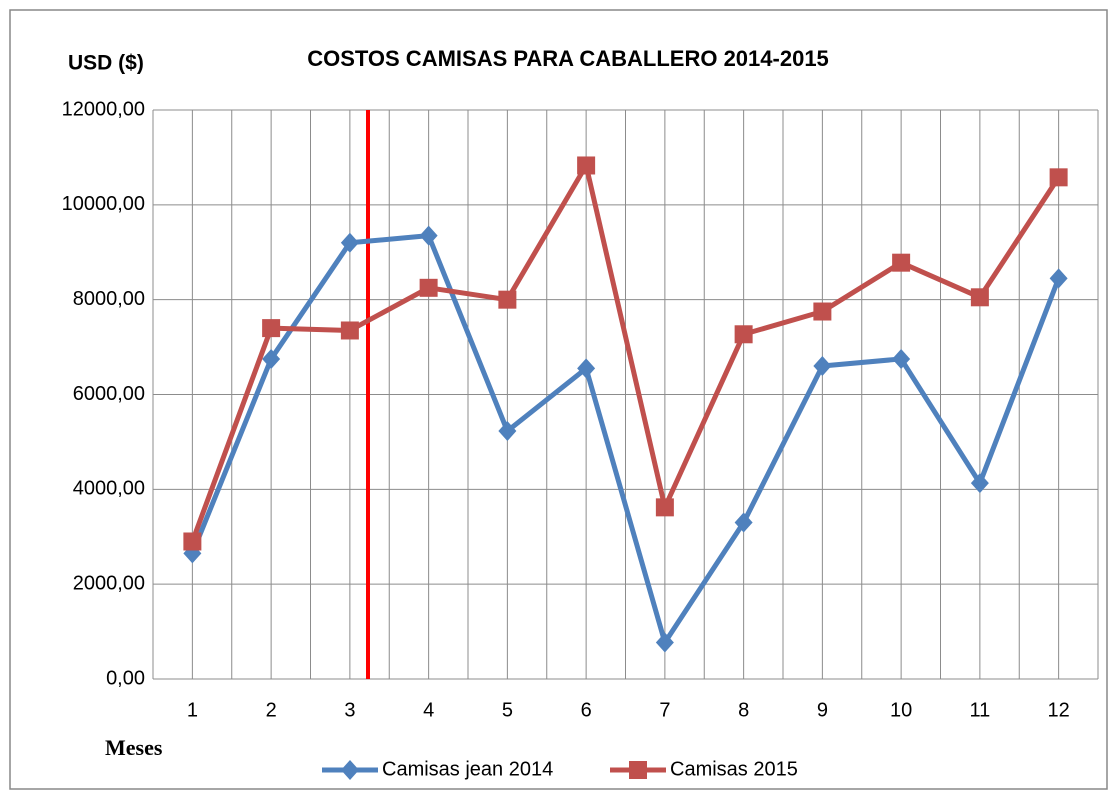  I want to click on y-axis-label: USD ($), so click(106, 63).